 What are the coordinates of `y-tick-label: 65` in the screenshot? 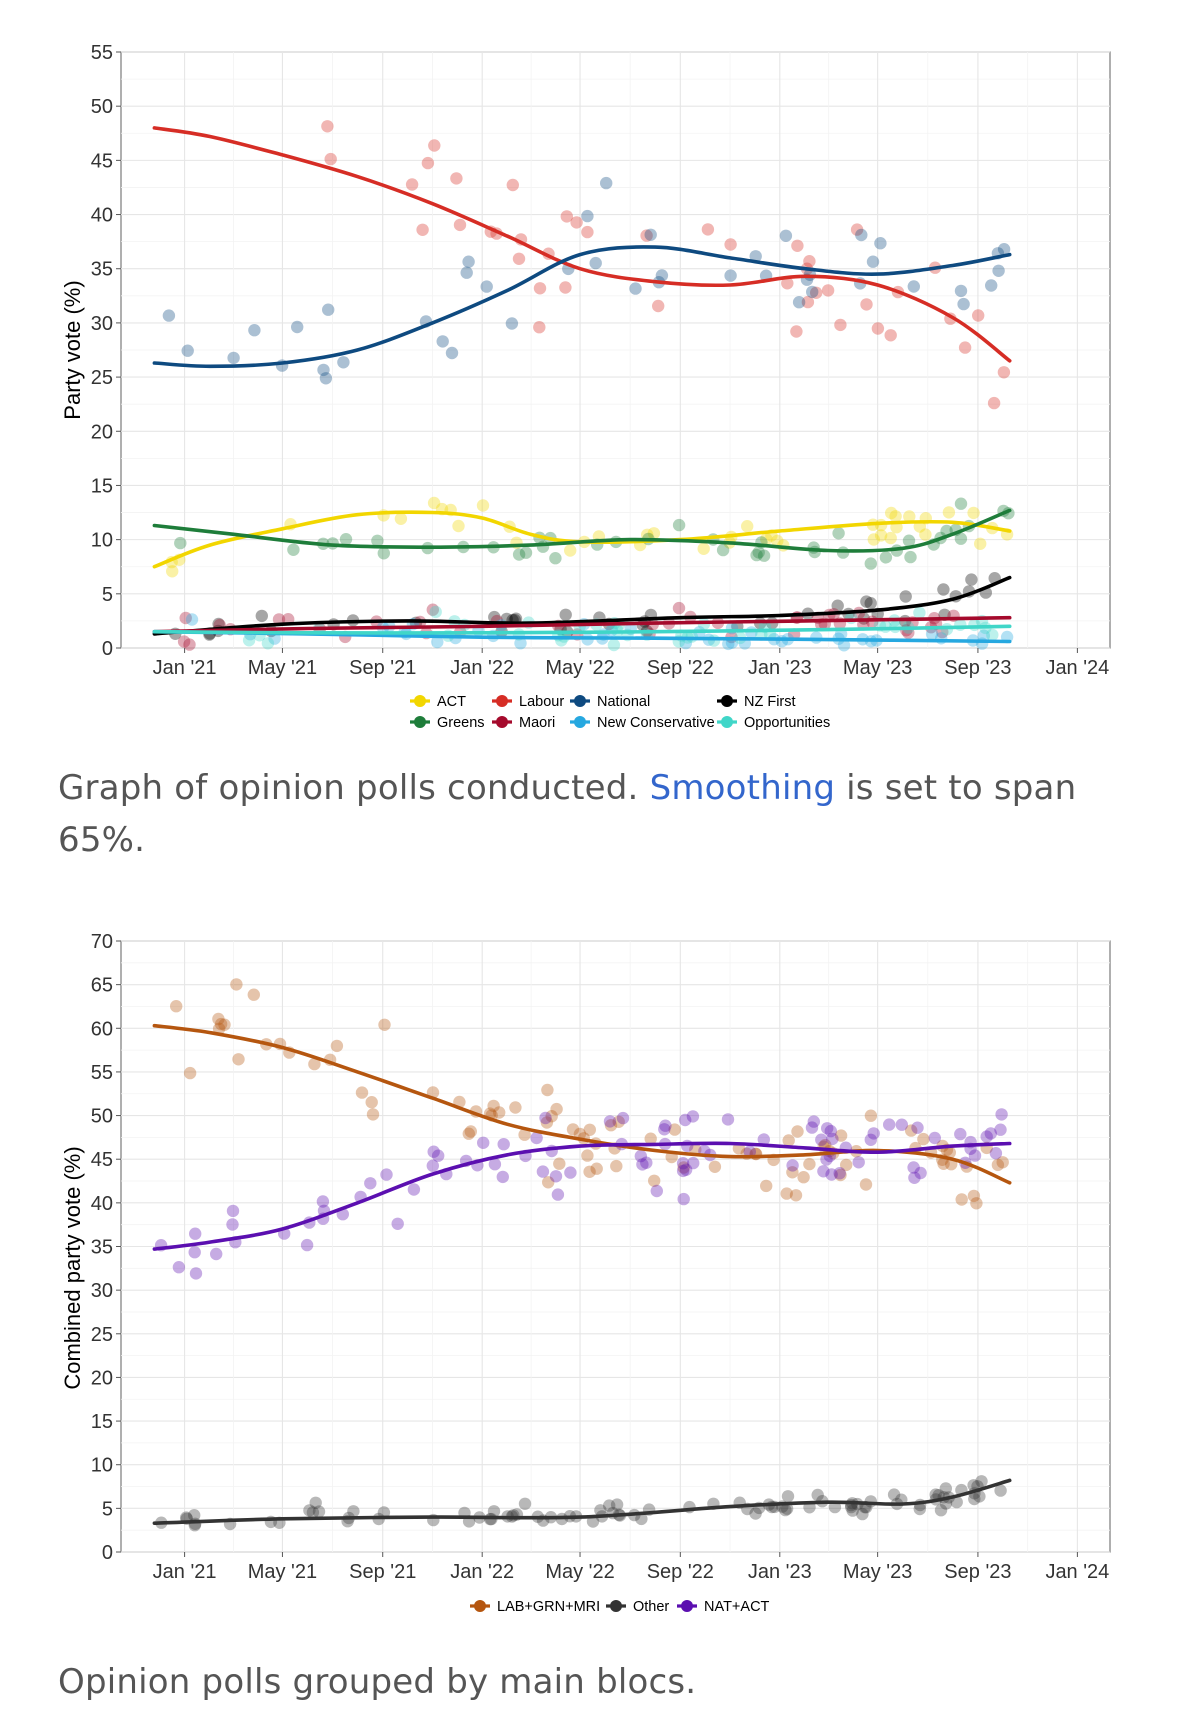 It's located at (102, 986).